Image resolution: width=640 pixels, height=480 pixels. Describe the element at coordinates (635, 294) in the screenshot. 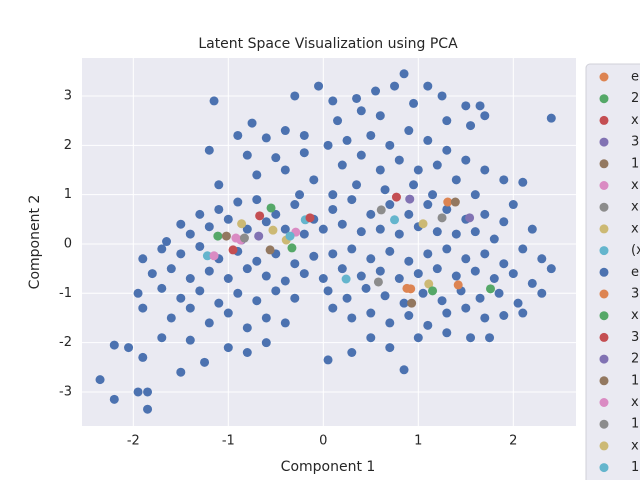

I see `legend-label: 3` at that location.